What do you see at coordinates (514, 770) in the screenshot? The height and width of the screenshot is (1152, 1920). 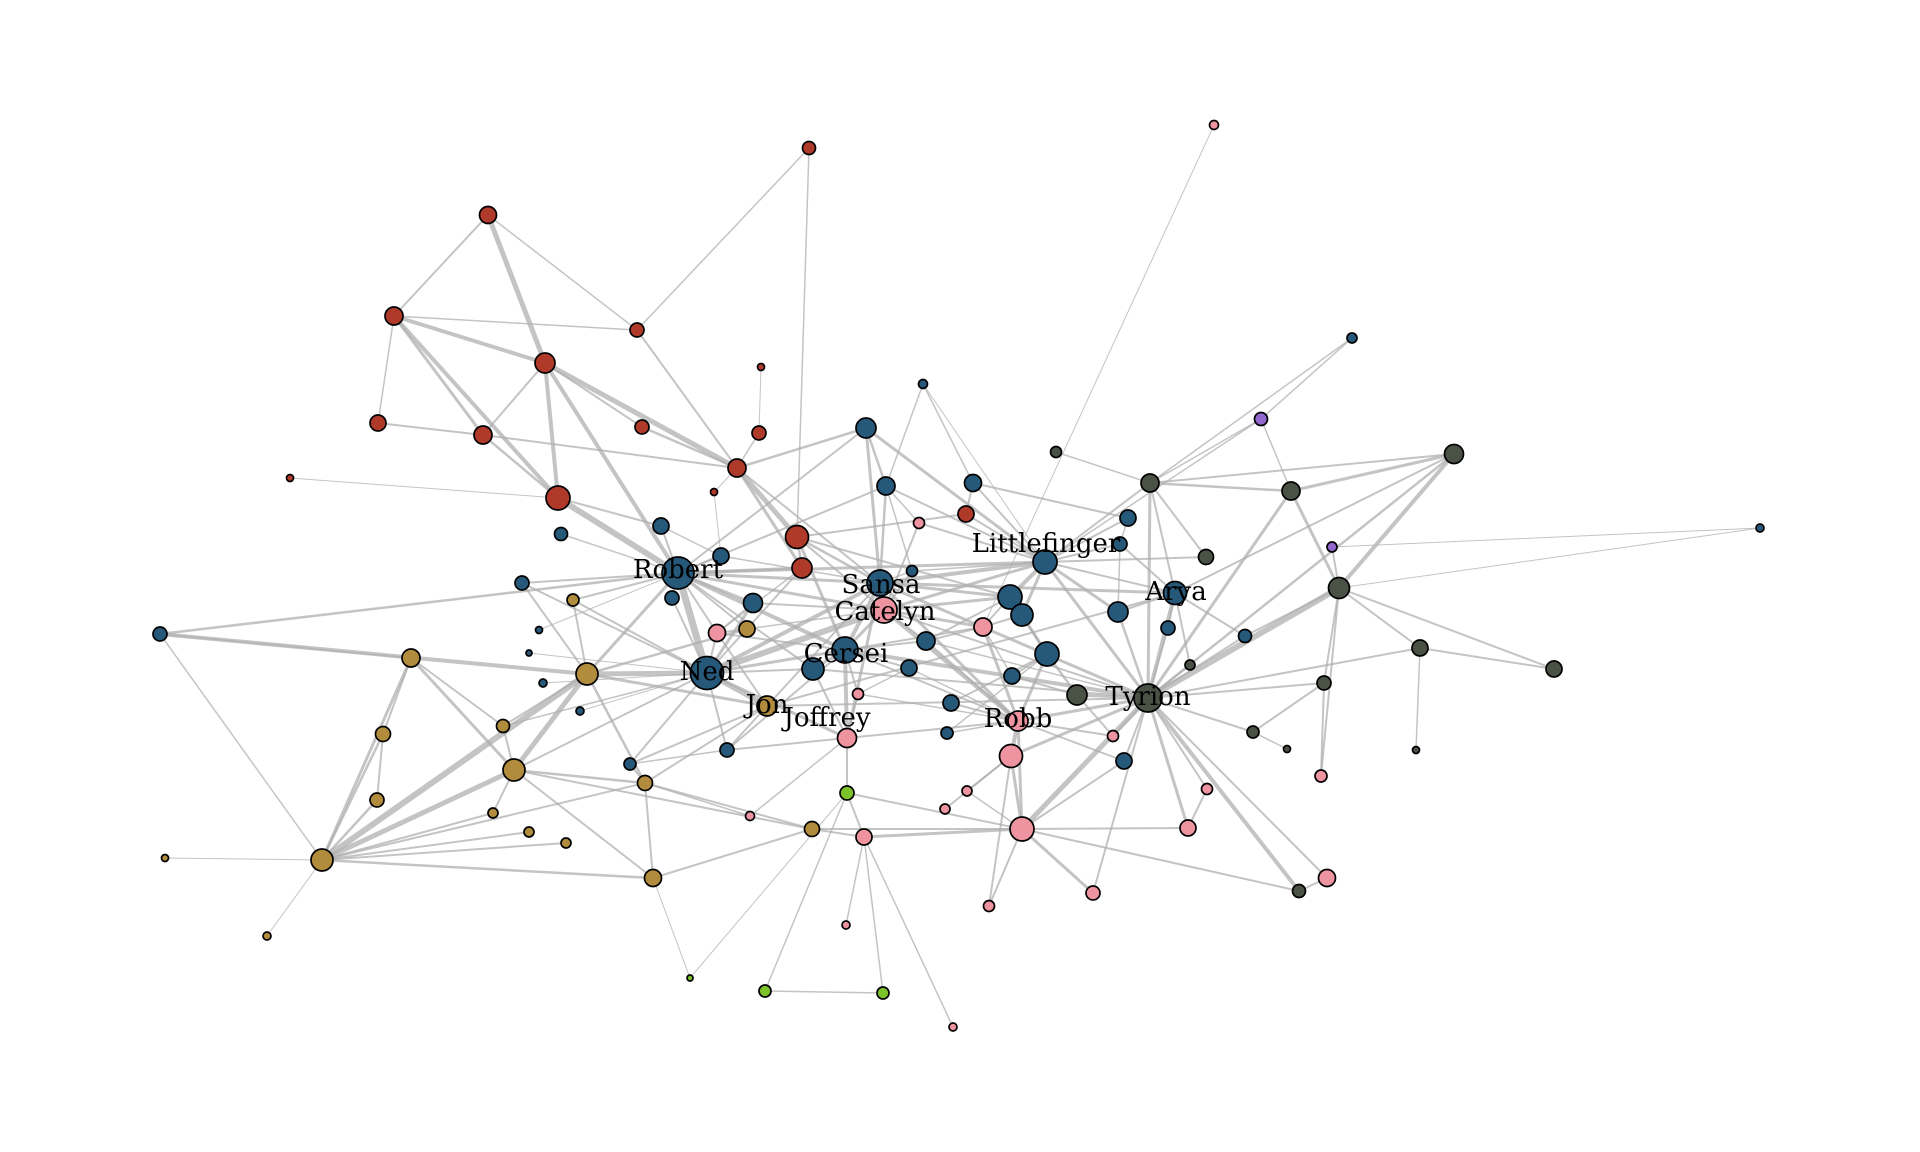 I see `graph-node-g6` at bounding box center [514, 770].